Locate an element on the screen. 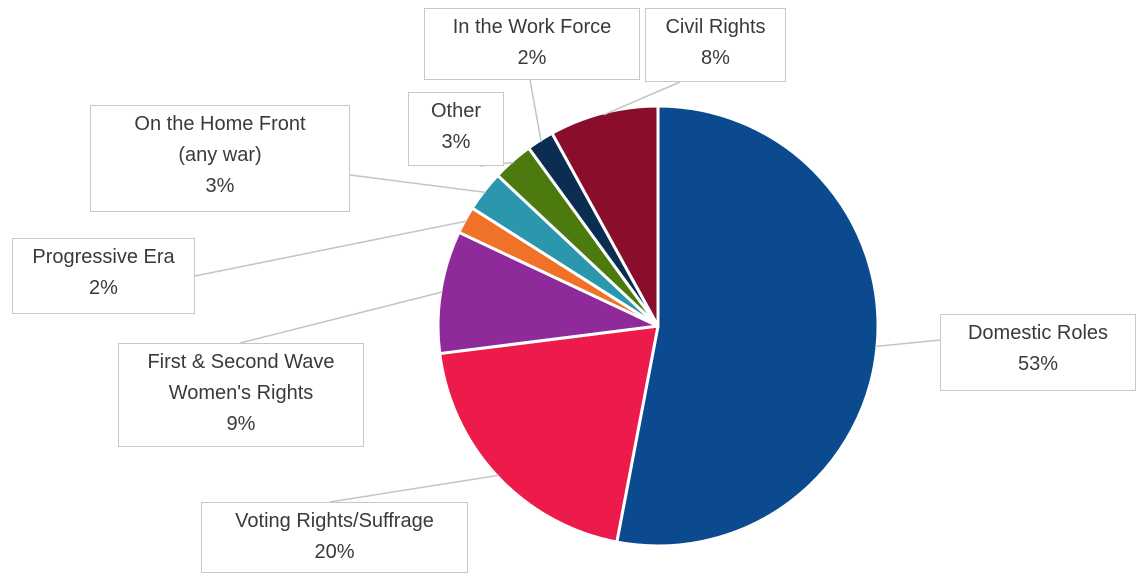 The image size is (1138, 573). leader-line-on-the-home-front-any-war is located at coordinates (417, 184).